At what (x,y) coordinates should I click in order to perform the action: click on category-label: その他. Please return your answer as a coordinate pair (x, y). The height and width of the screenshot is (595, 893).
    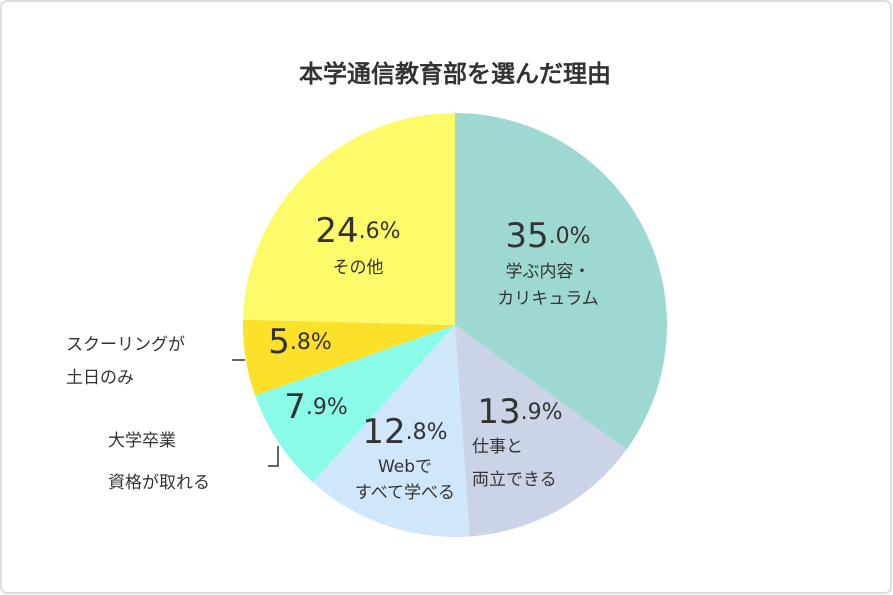
    Looking at the image, I should click on (358, 268).